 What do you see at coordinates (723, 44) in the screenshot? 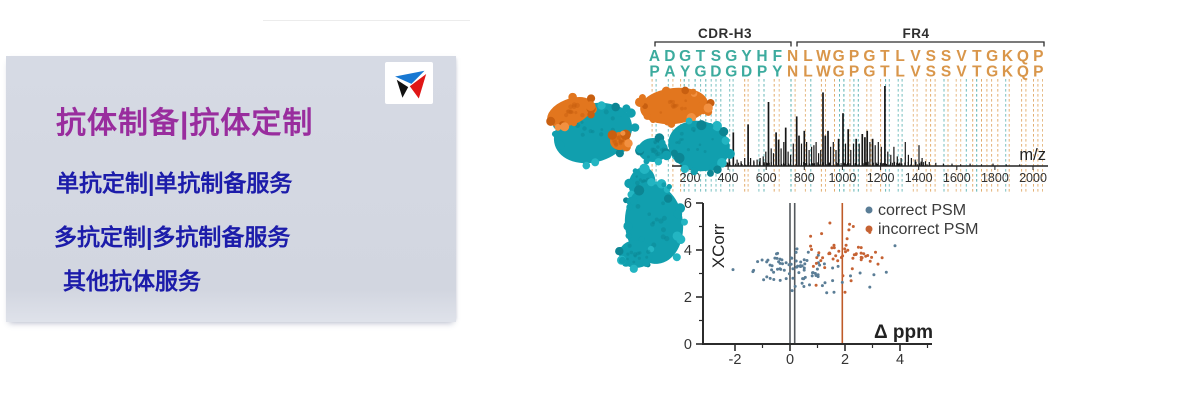
I see `cdr-h3-bracket` at bounding box center [723, 44].